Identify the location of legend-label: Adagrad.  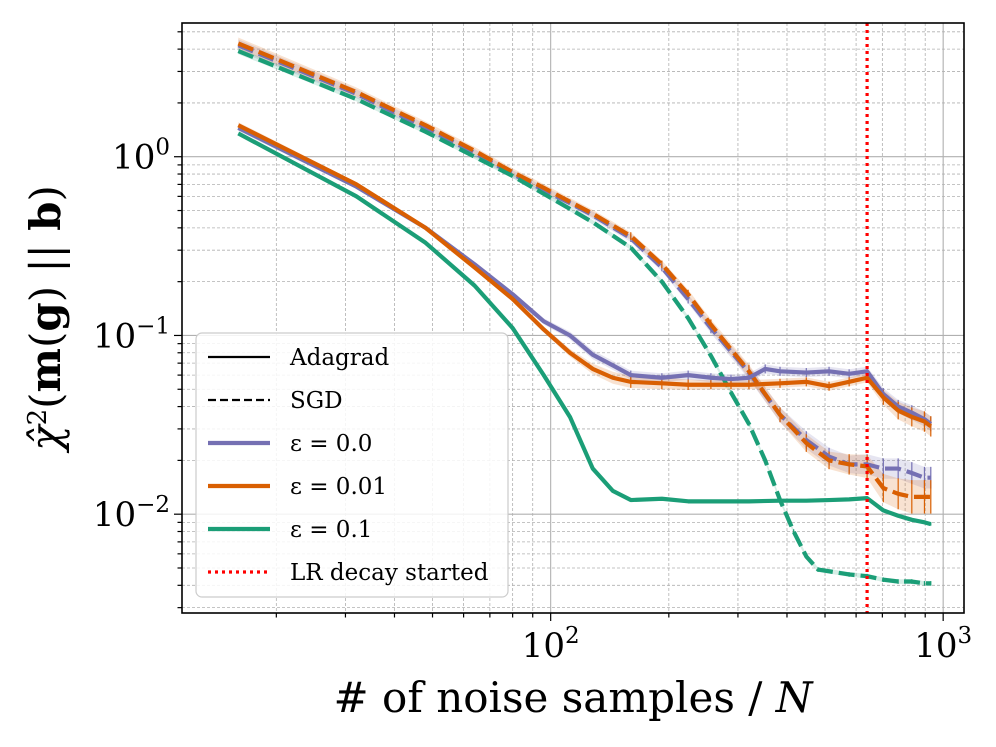
(339, 358).